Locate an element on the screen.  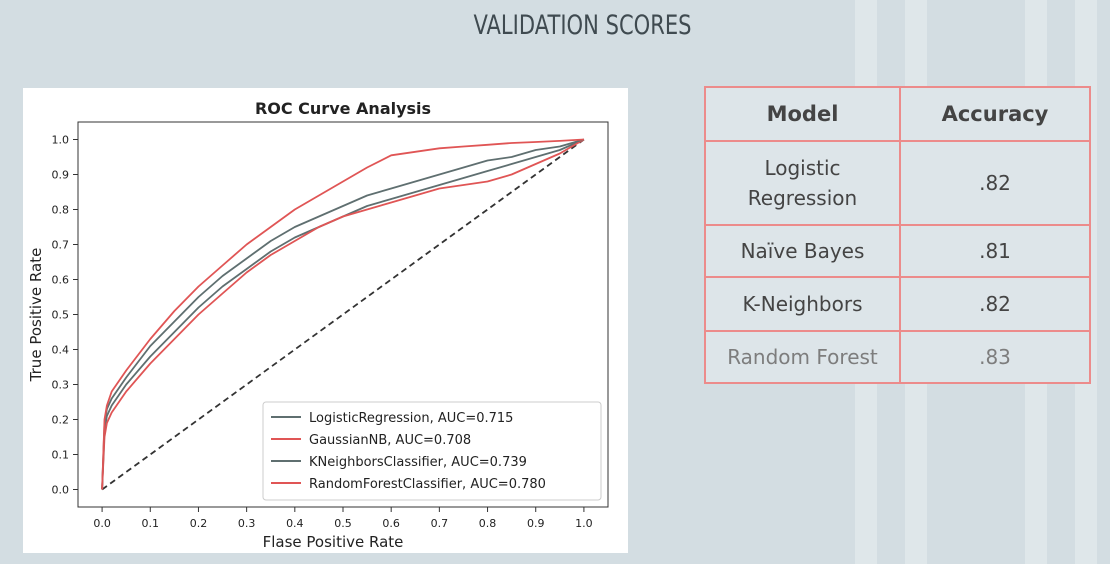
table-row: K-Neighbors .82 is located at coordinates (897, 304).